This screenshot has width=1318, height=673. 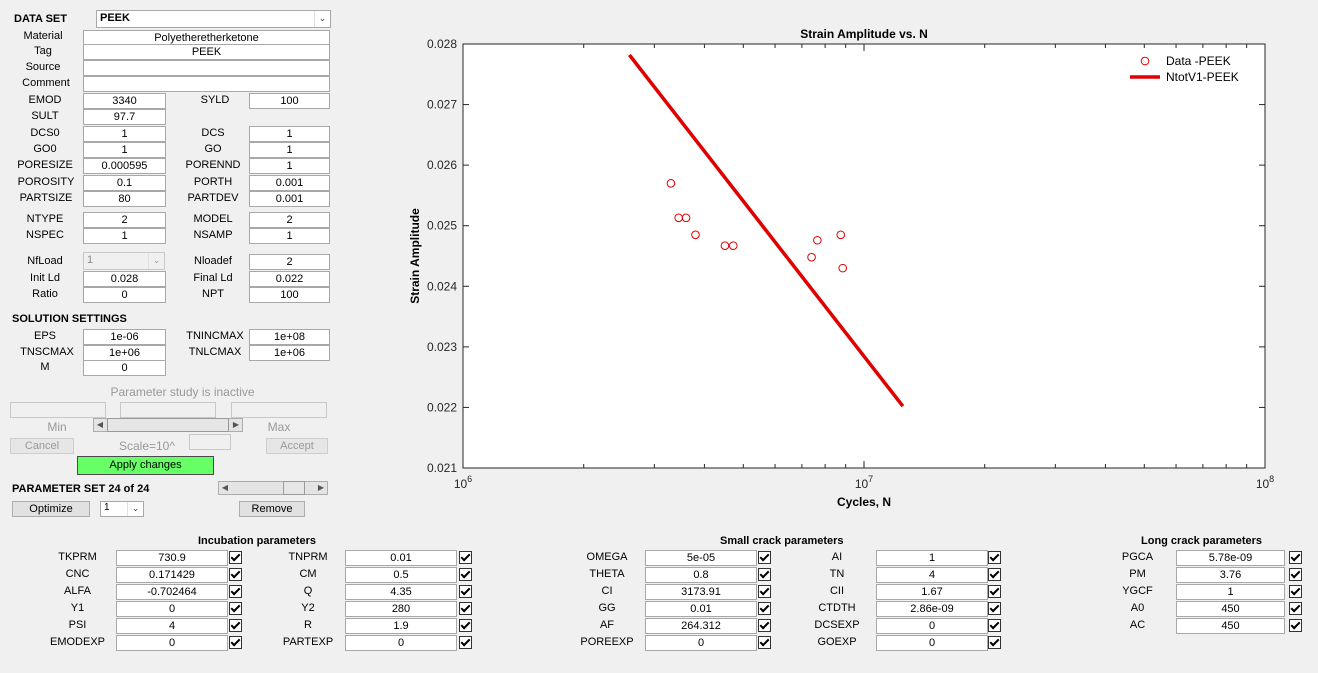 What do you see at coordinates (701, 575) in the screenshot?
I see `param-field: 0.8` at bounding box center [701, 575].